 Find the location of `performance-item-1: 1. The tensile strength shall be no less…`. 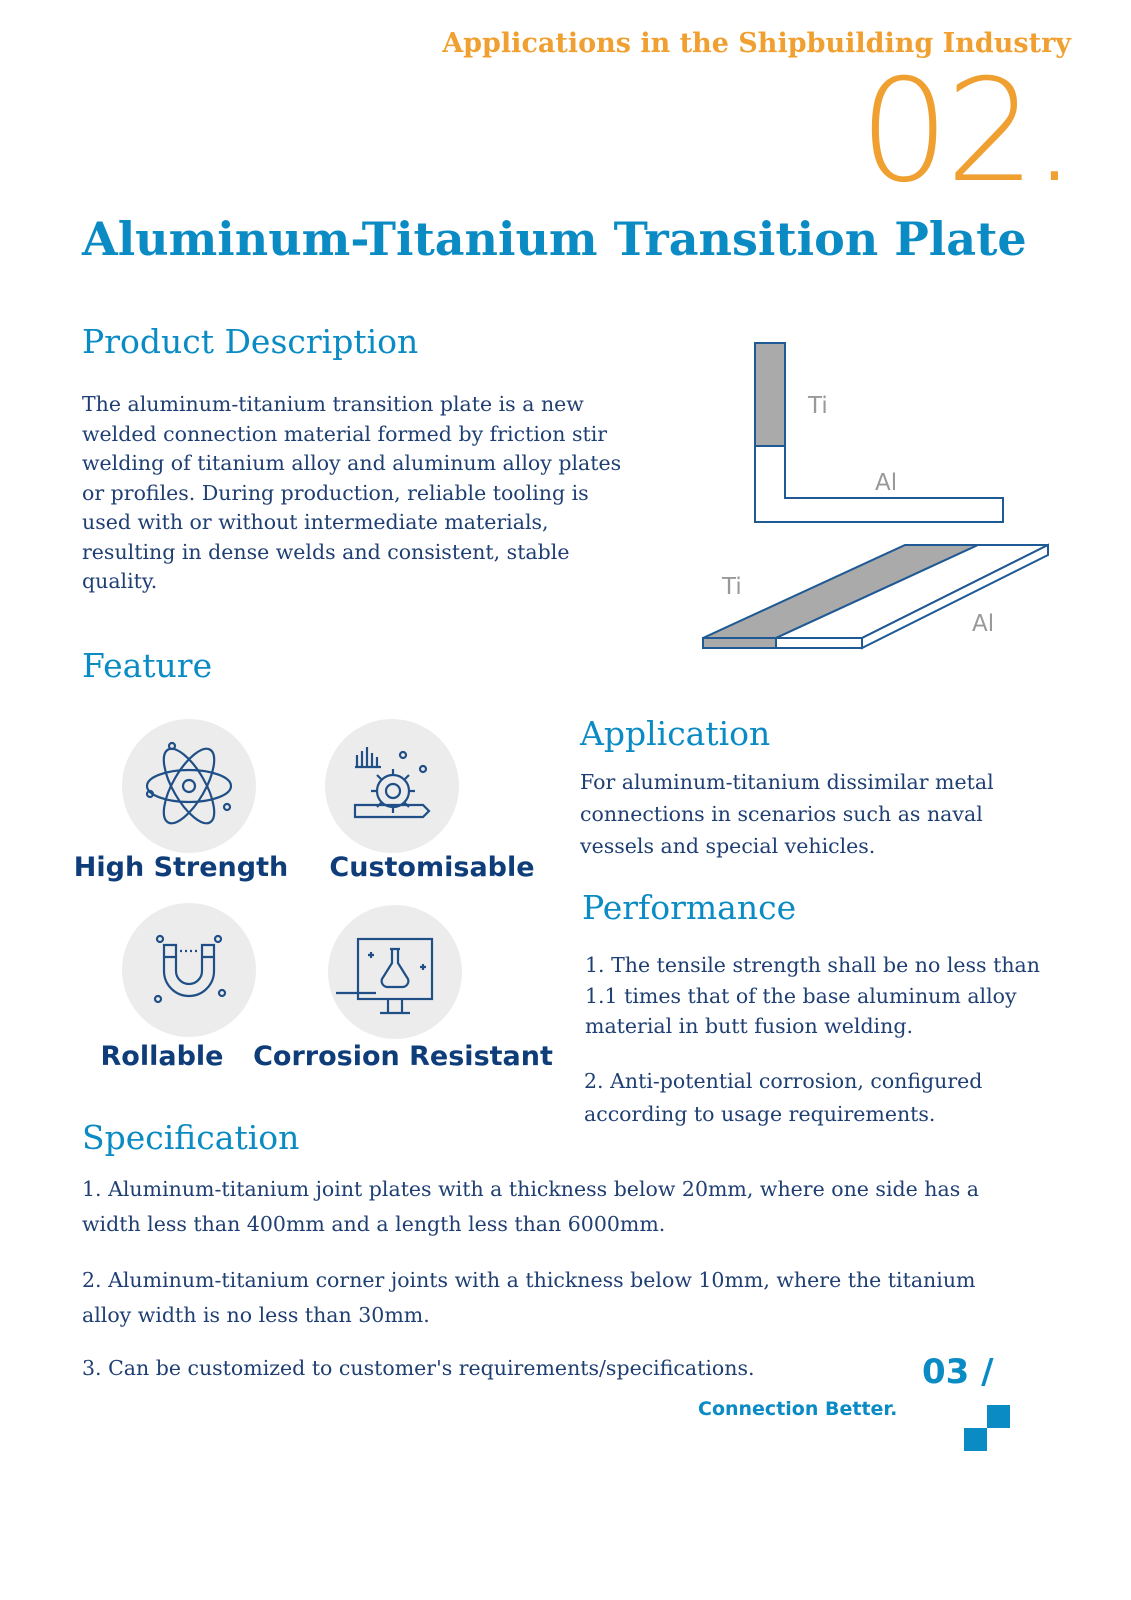

performance-item-1: 1. The tensile strength shall be no less… is located at coordinates (812, 995).